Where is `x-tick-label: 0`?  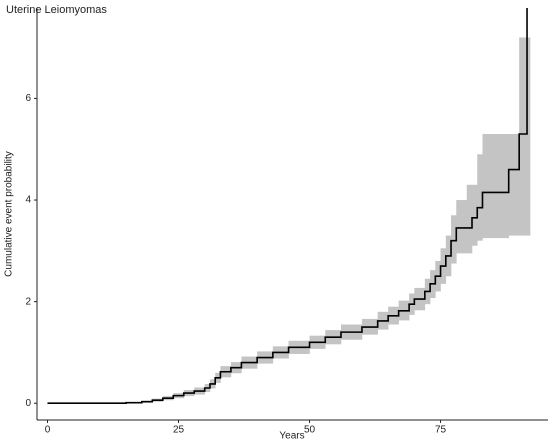 x-tick-label: 0 is located at coordinates (48, 430).